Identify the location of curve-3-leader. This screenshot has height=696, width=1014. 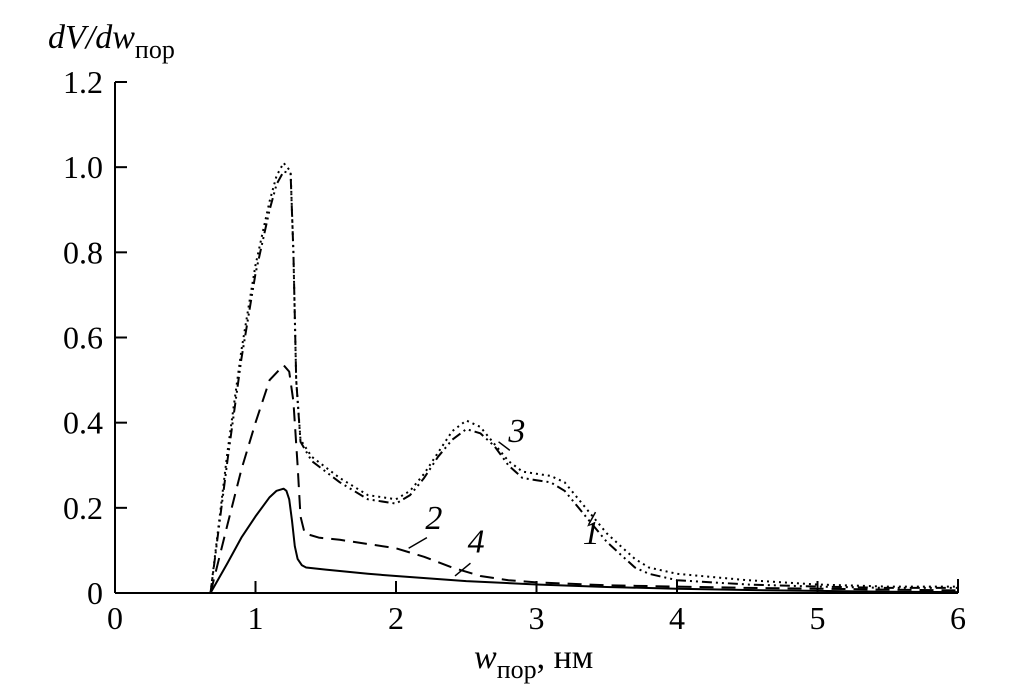
(504, 446).